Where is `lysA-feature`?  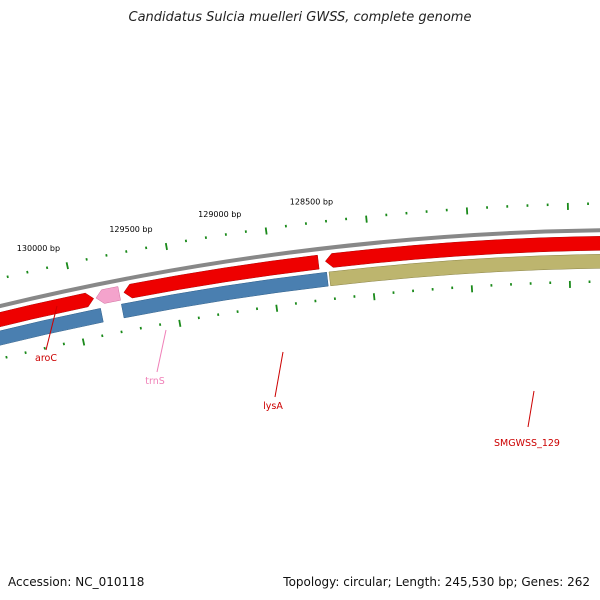
lysA-feature is located at coordinates (225, 295).